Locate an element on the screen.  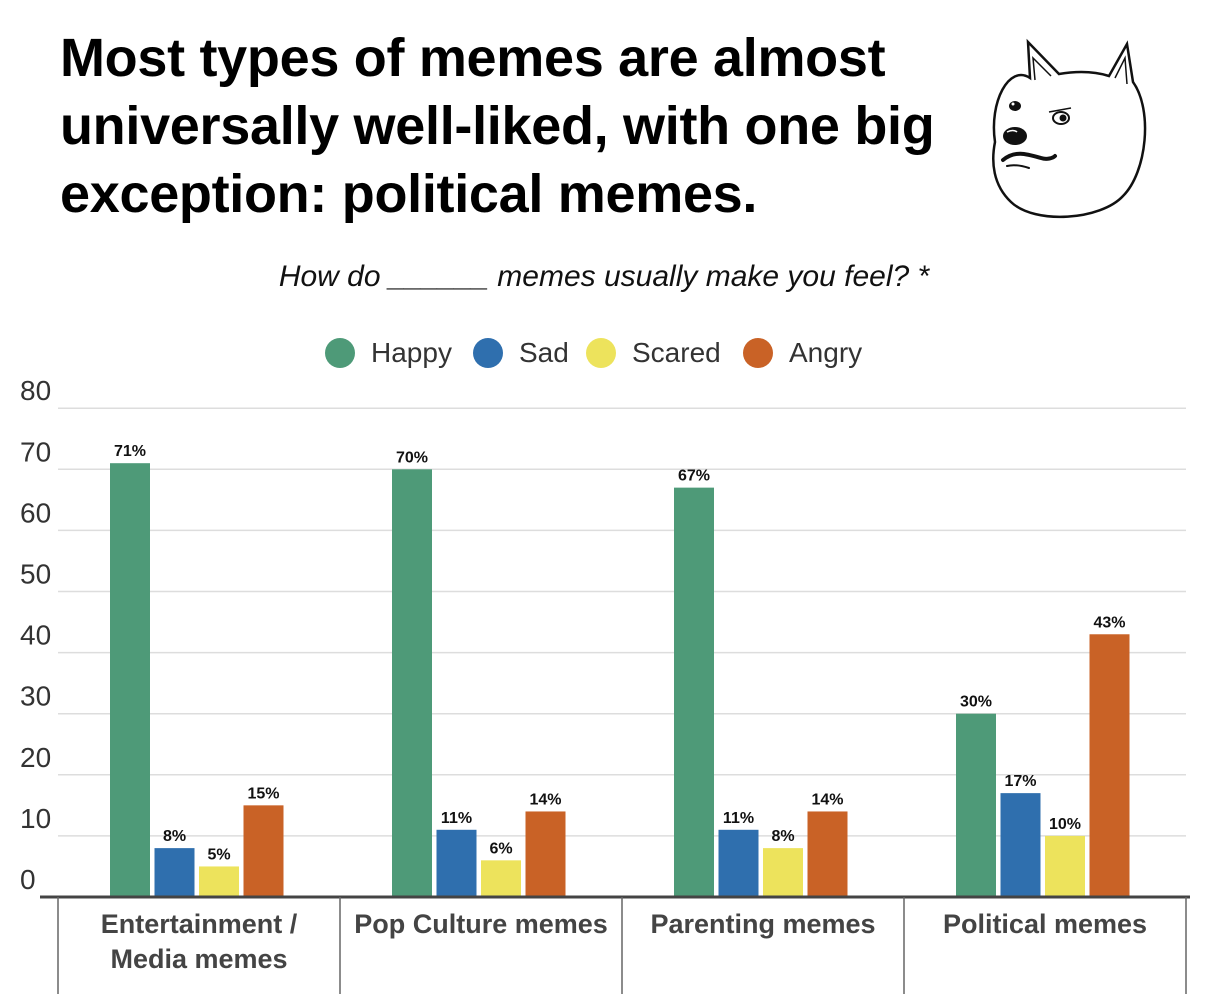
legend-label: Sad is located at coordinates (544, 352).